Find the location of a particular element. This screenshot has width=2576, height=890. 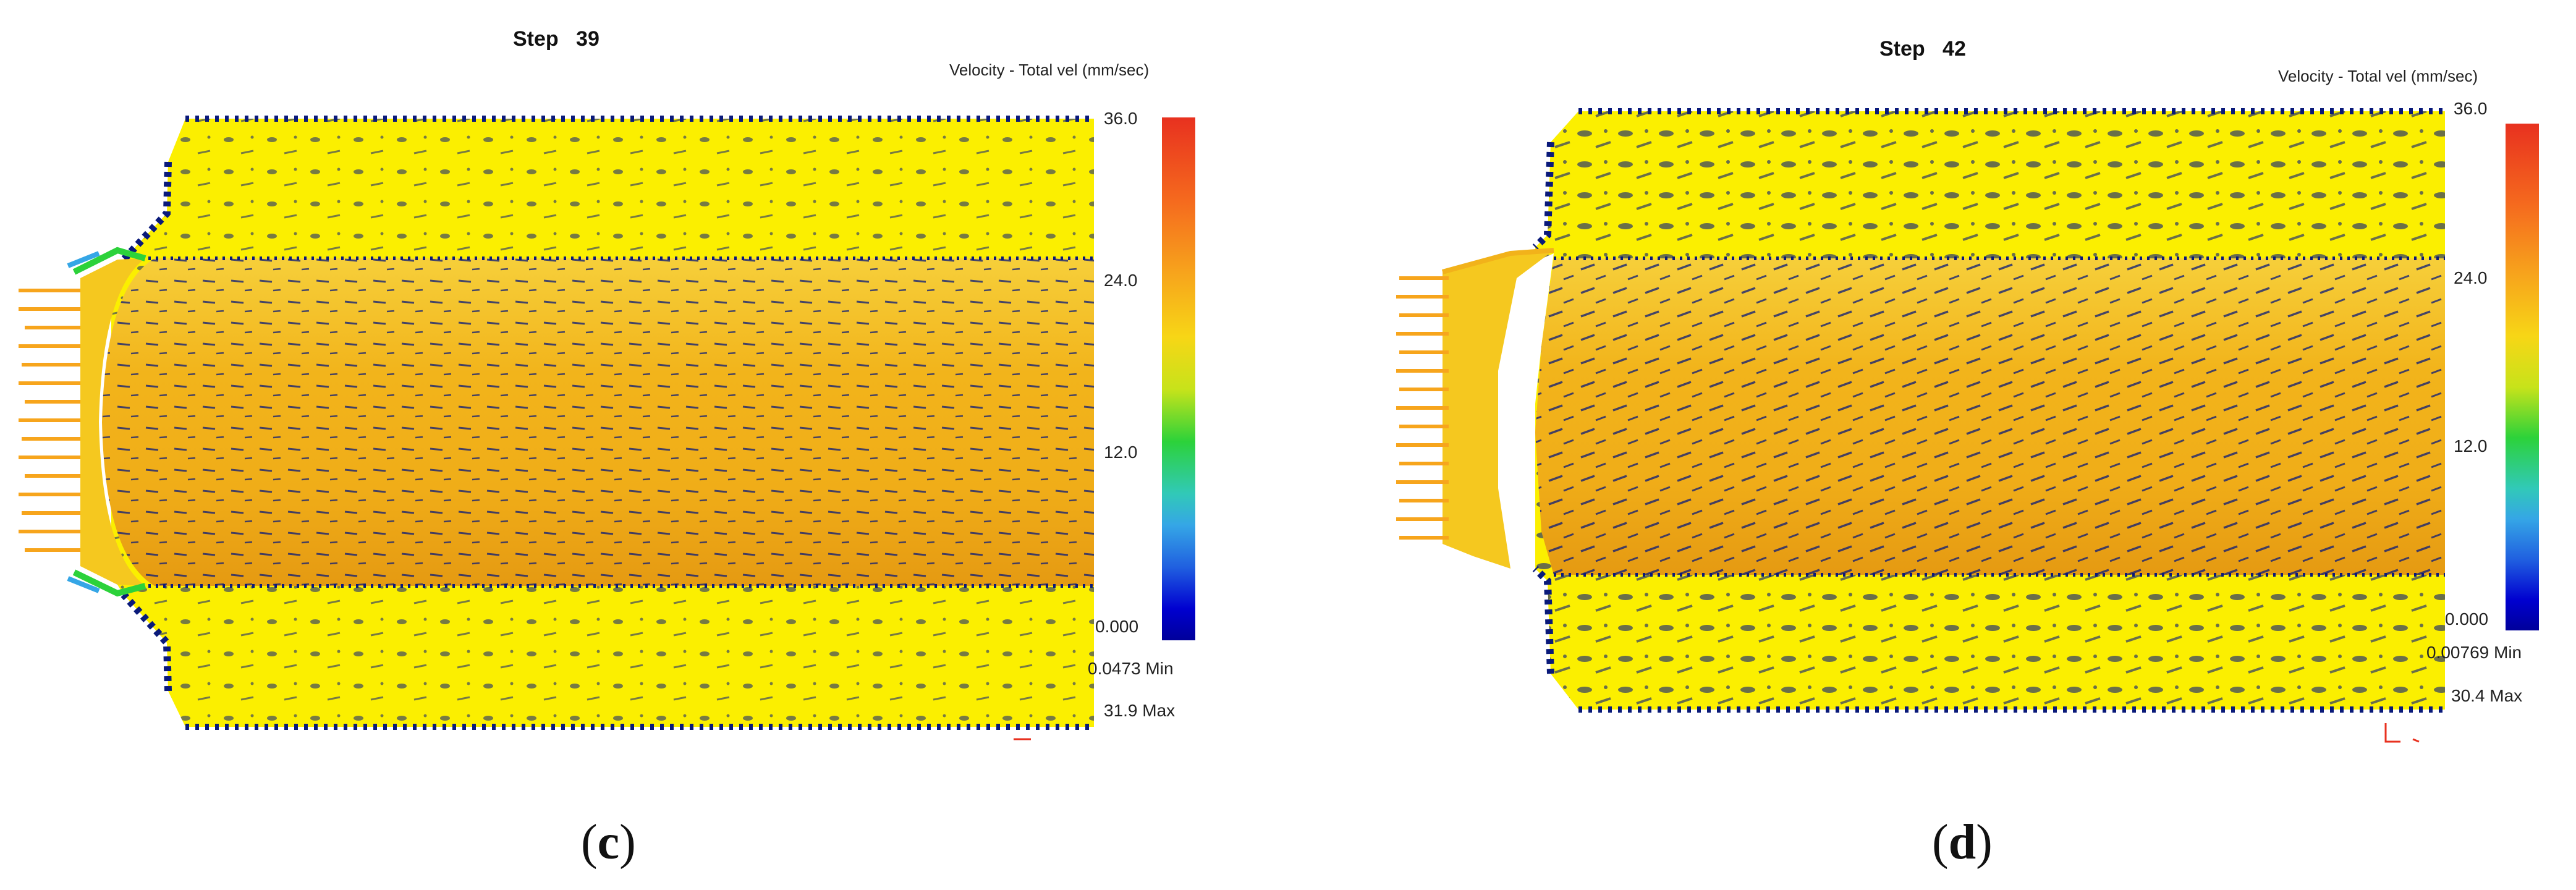

step-title: Step 42 is located at coordinates (1922, 49).